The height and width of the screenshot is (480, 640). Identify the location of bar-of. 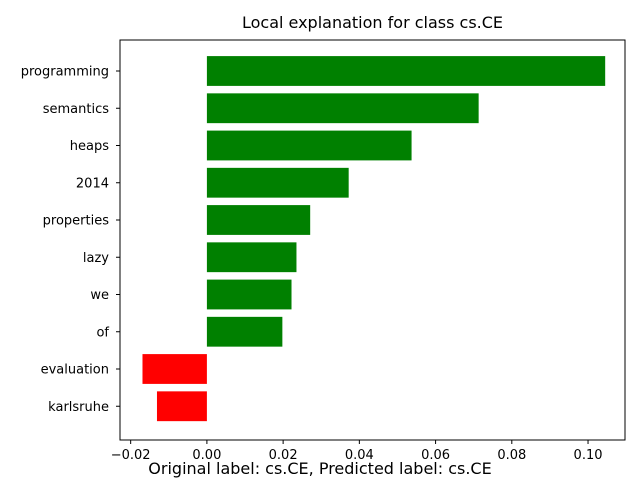
(244, 331).